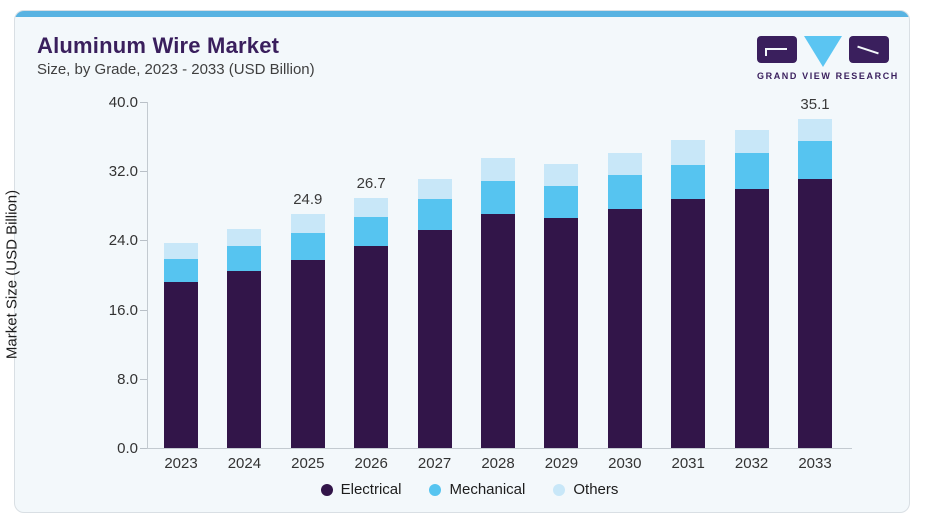 This screenshot has width=939, height=529. What do you see at coordinates (498, 331) in the screenshot?
I see `bar-2028-electrical` at bounding box center [498, 331].